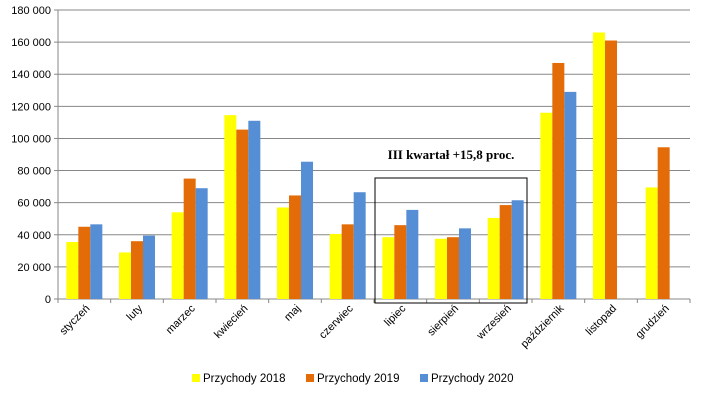 The width and height of the screenshot is (706, 402). Describe the element at coordinates (34, 268) in the screenshot. I see `y-tick-label: 20 000` at that location.